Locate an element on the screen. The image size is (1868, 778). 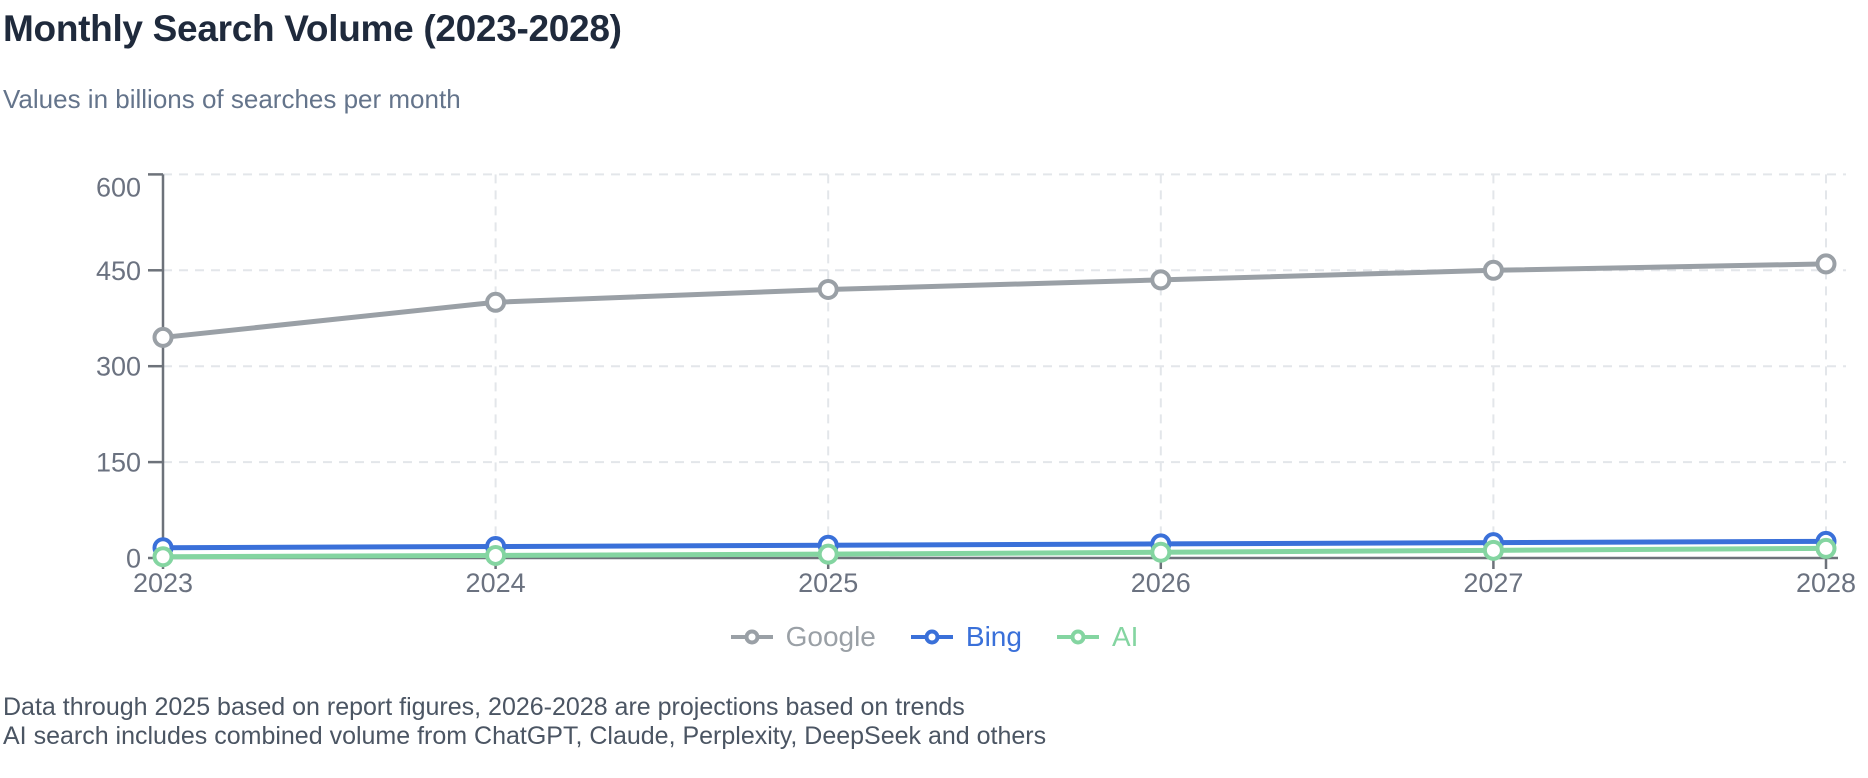
chart-title: Monthly Search Volume (2023-2028) is located at coordinates (312, 28).